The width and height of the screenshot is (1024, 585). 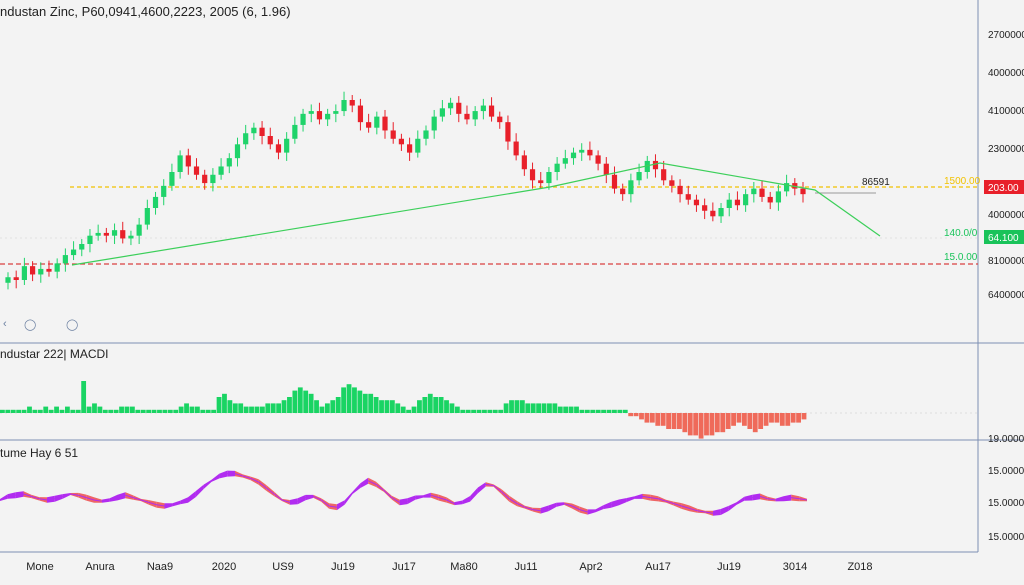 I want to click on price-badge-green, so click(x=1004, y=237).